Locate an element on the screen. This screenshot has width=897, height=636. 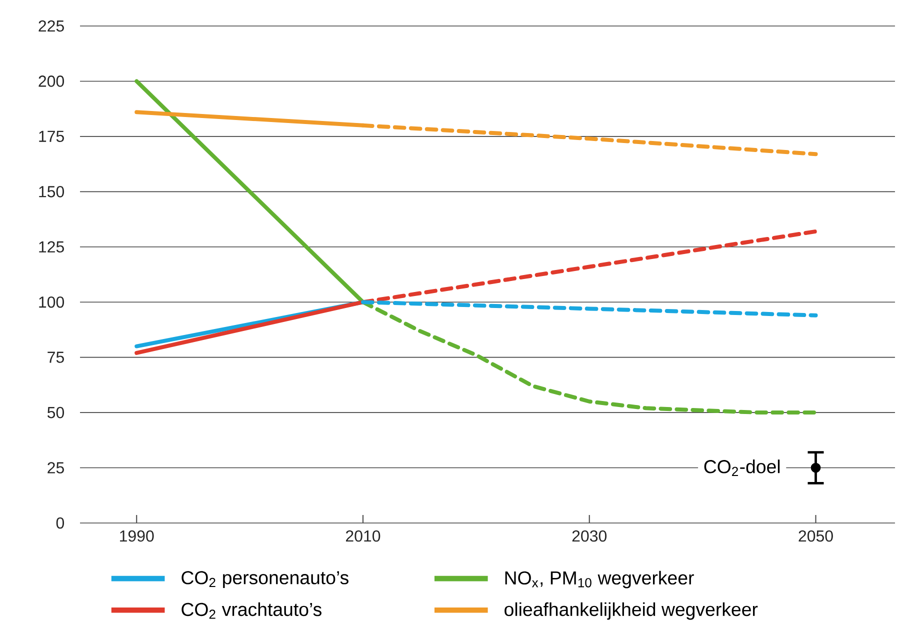
x-tick-label: 2050 is located at coordinates (815, 536).